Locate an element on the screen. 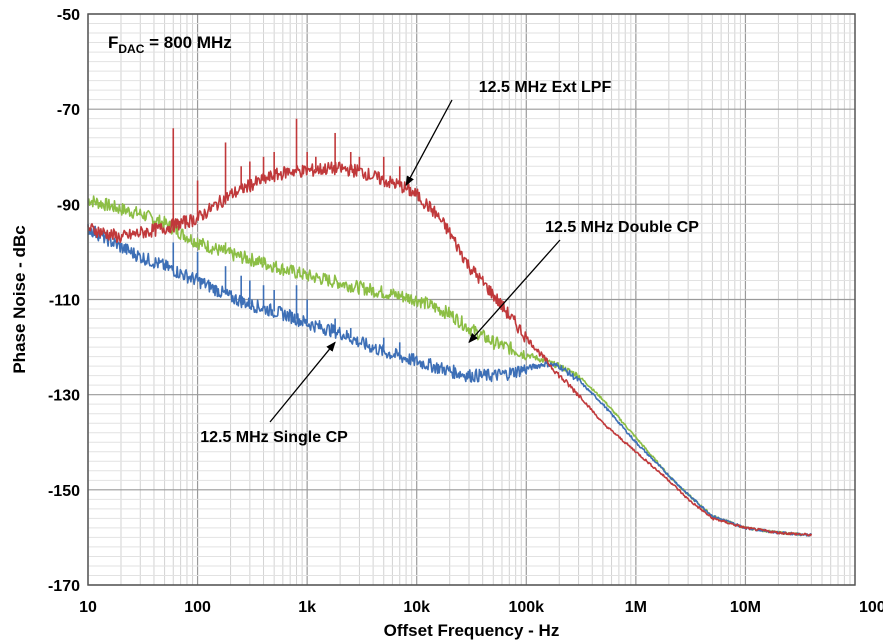  y-tick-labels: -50 -70 -90 -110 -130 -150 -170 is located at coordinates (64, 301).